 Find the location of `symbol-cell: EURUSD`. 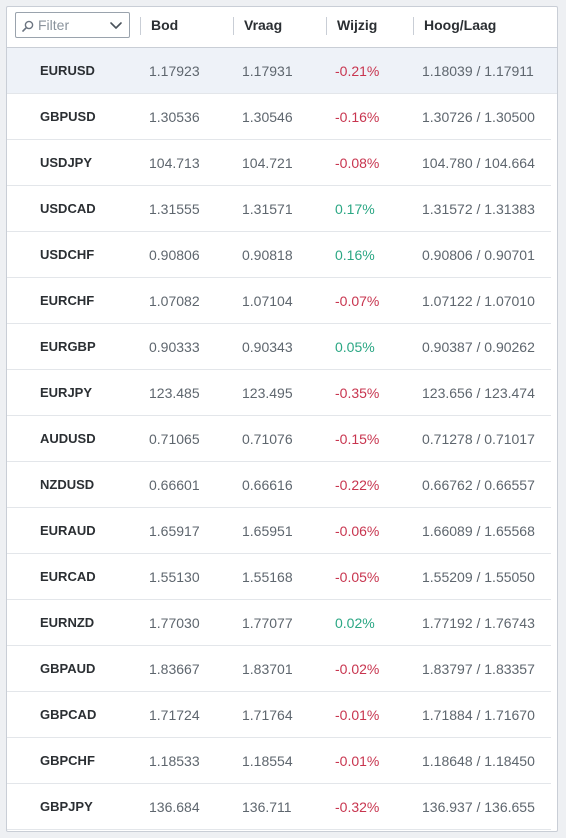

symbol-cell: EURUSD is located at coordinates (67, 70).